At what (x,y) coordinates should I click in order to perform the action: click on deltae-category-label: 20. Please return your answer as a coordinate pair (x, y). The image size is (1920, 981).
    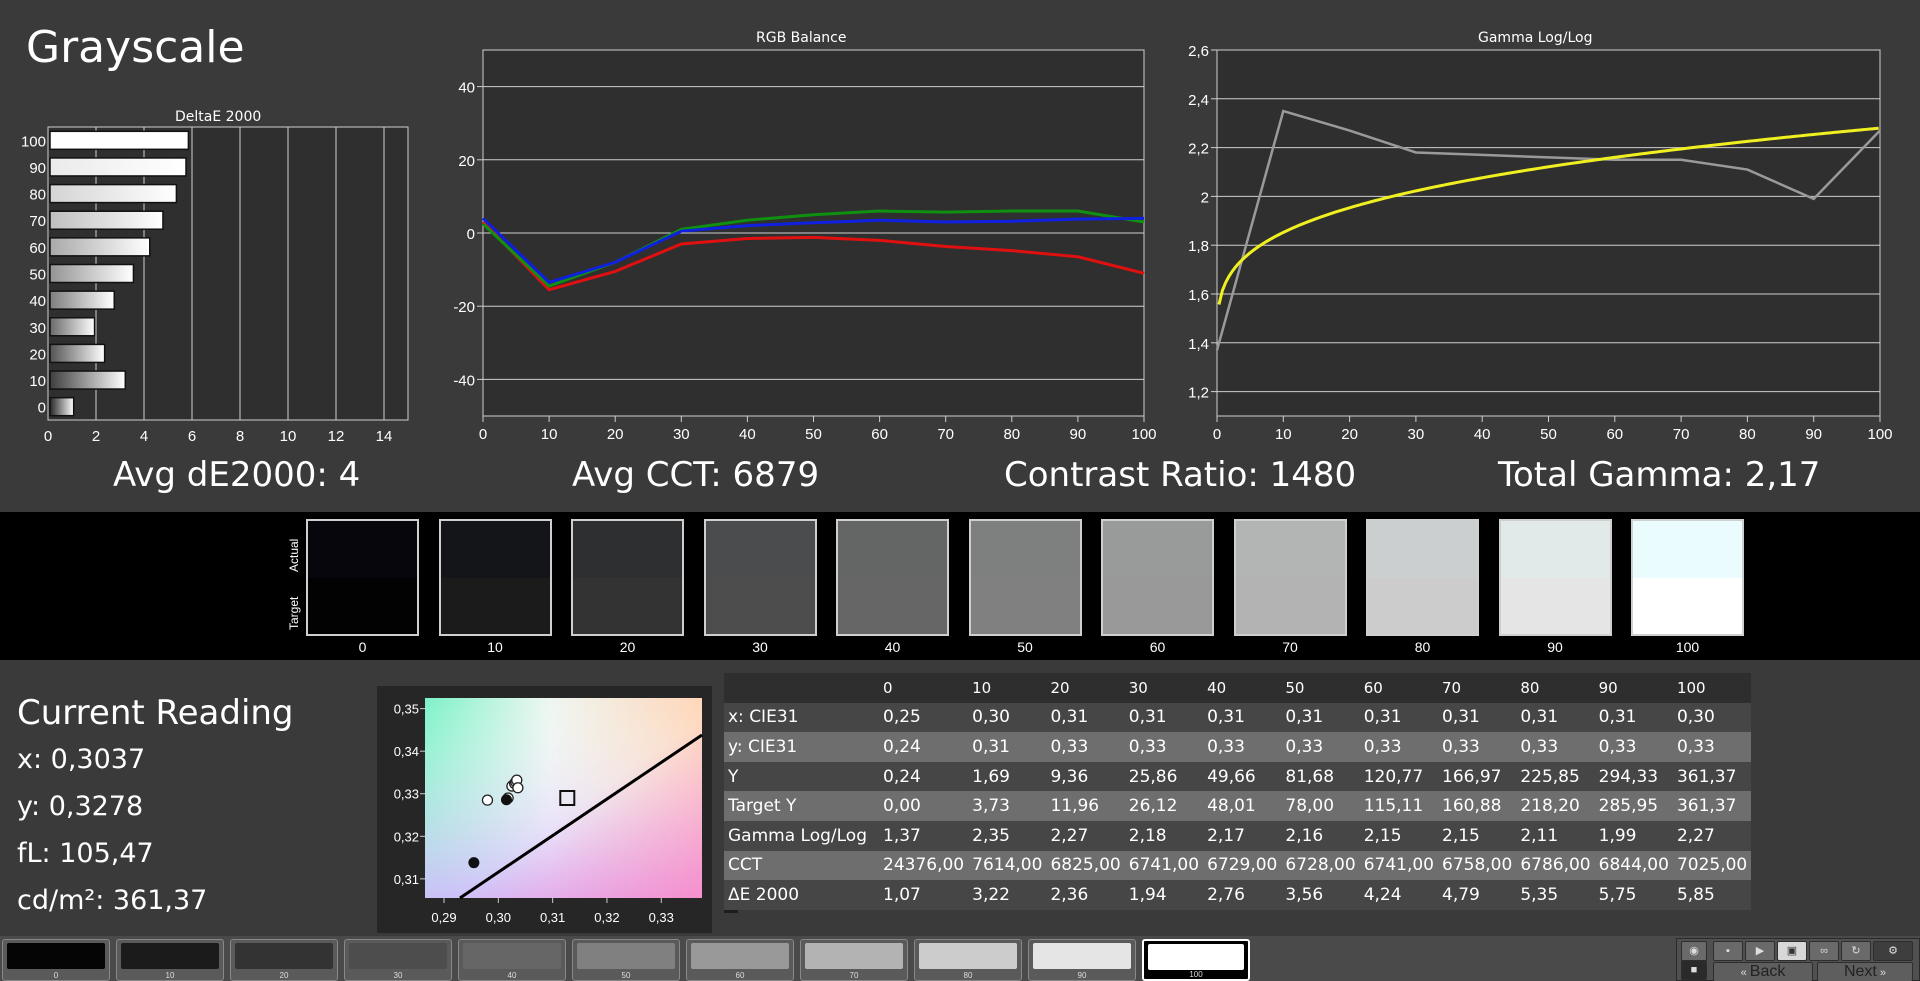
    Looking at the image, I should click on (37, 354).